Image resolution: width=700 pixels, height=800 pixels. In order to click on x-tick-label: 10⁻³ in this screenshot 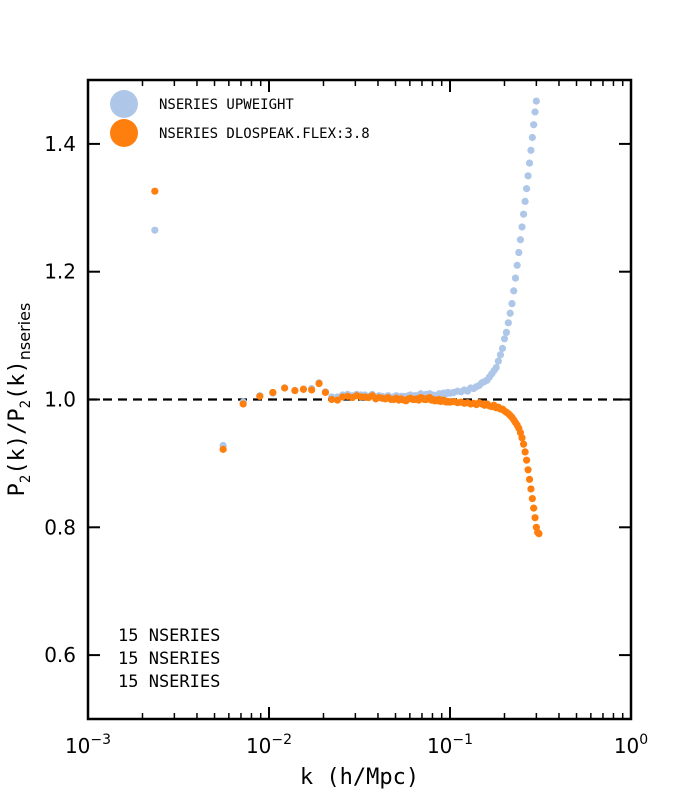, I will do `click(88, 745)`.